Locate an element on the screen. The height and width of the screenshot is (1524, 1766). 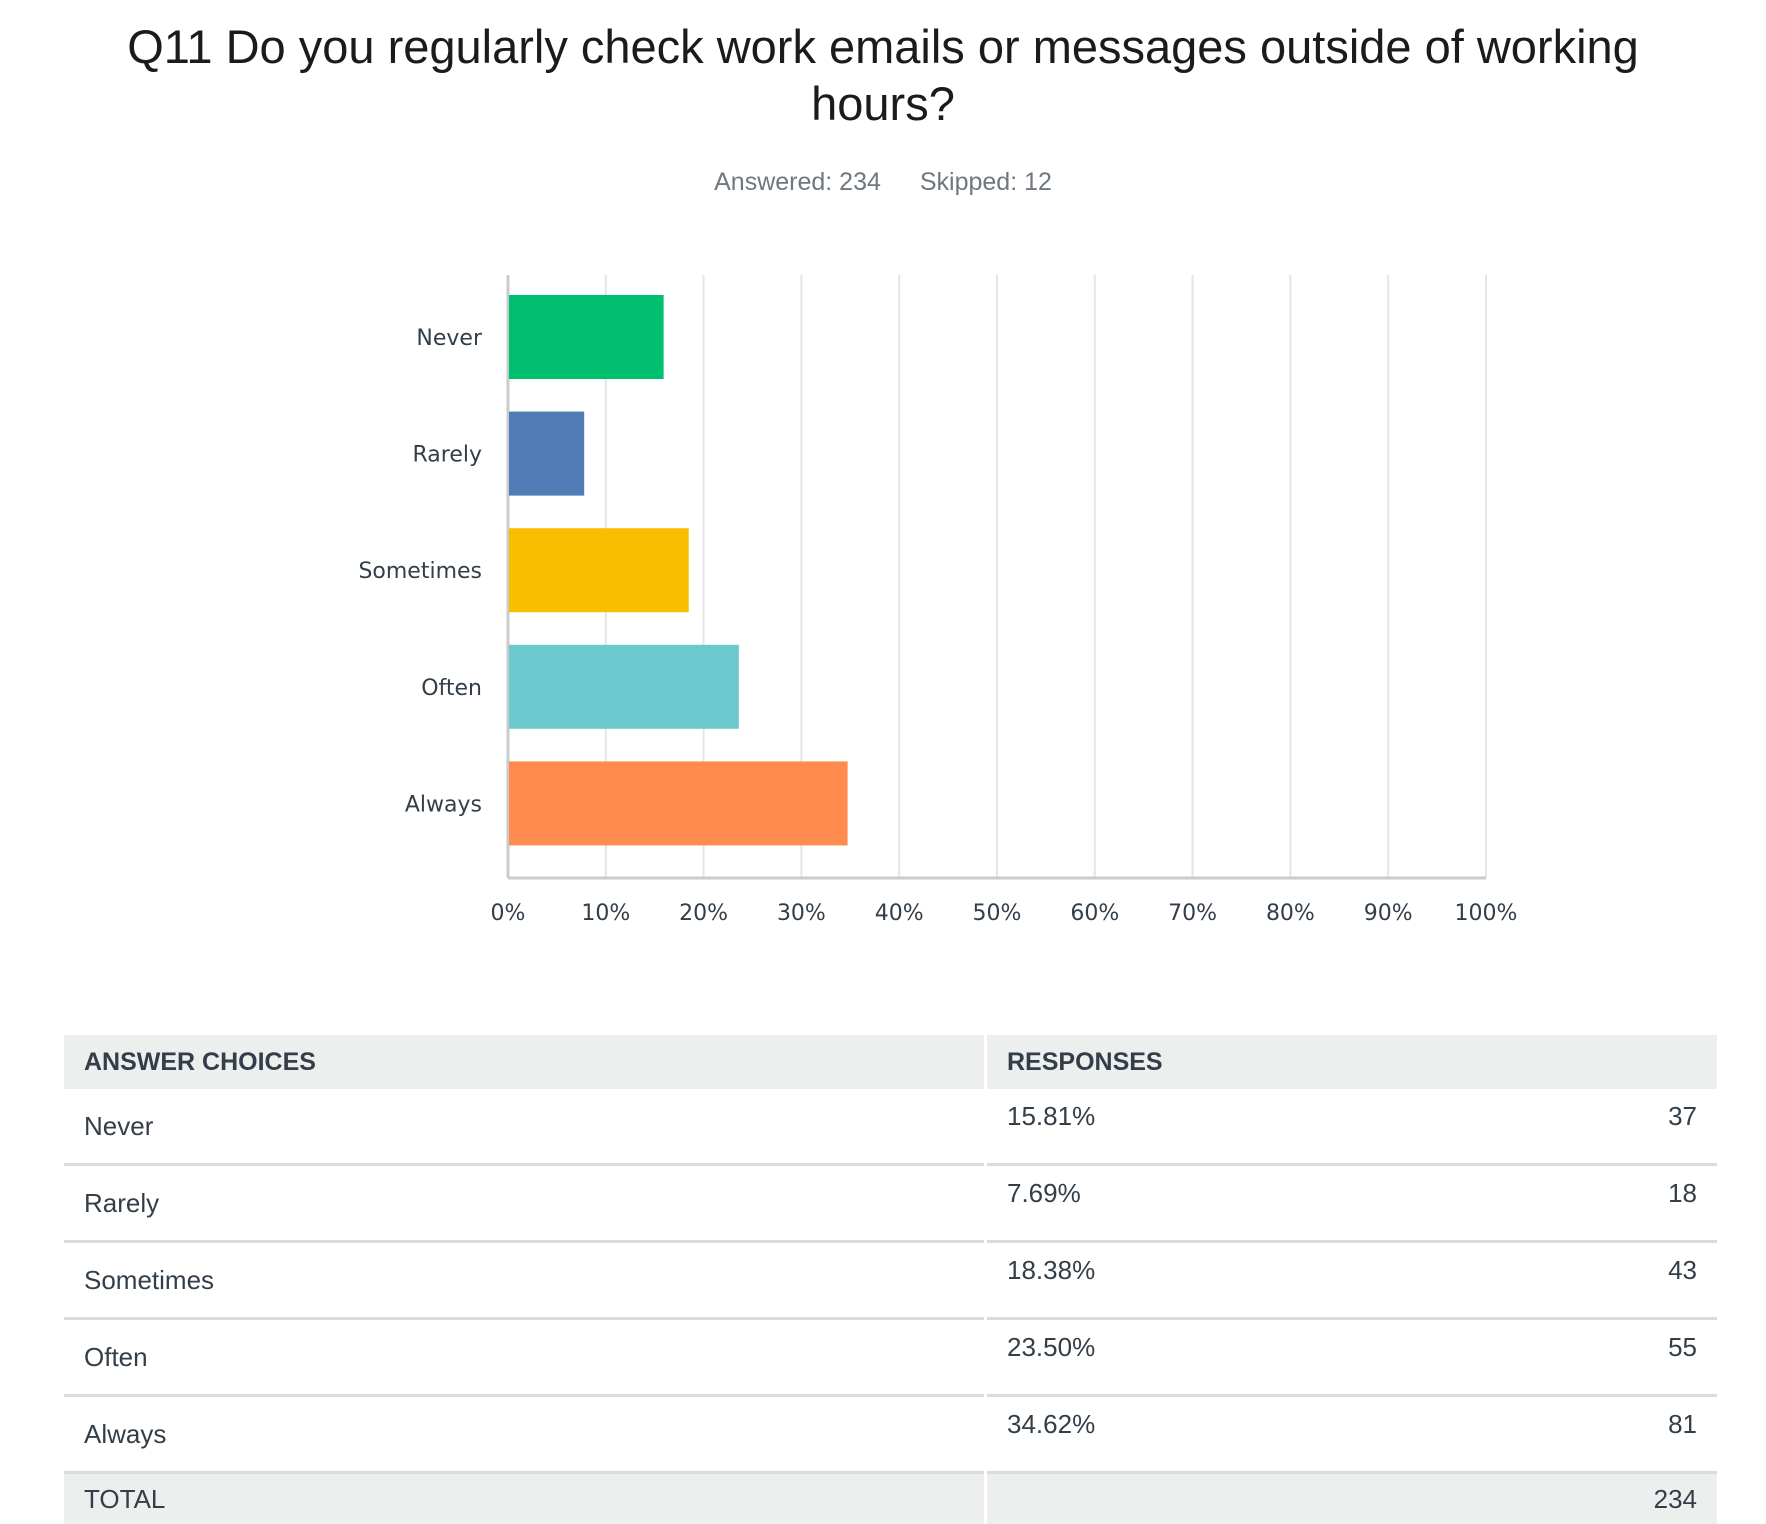
header-responses: RESPONSES is located at coordinates (1352, 1062).